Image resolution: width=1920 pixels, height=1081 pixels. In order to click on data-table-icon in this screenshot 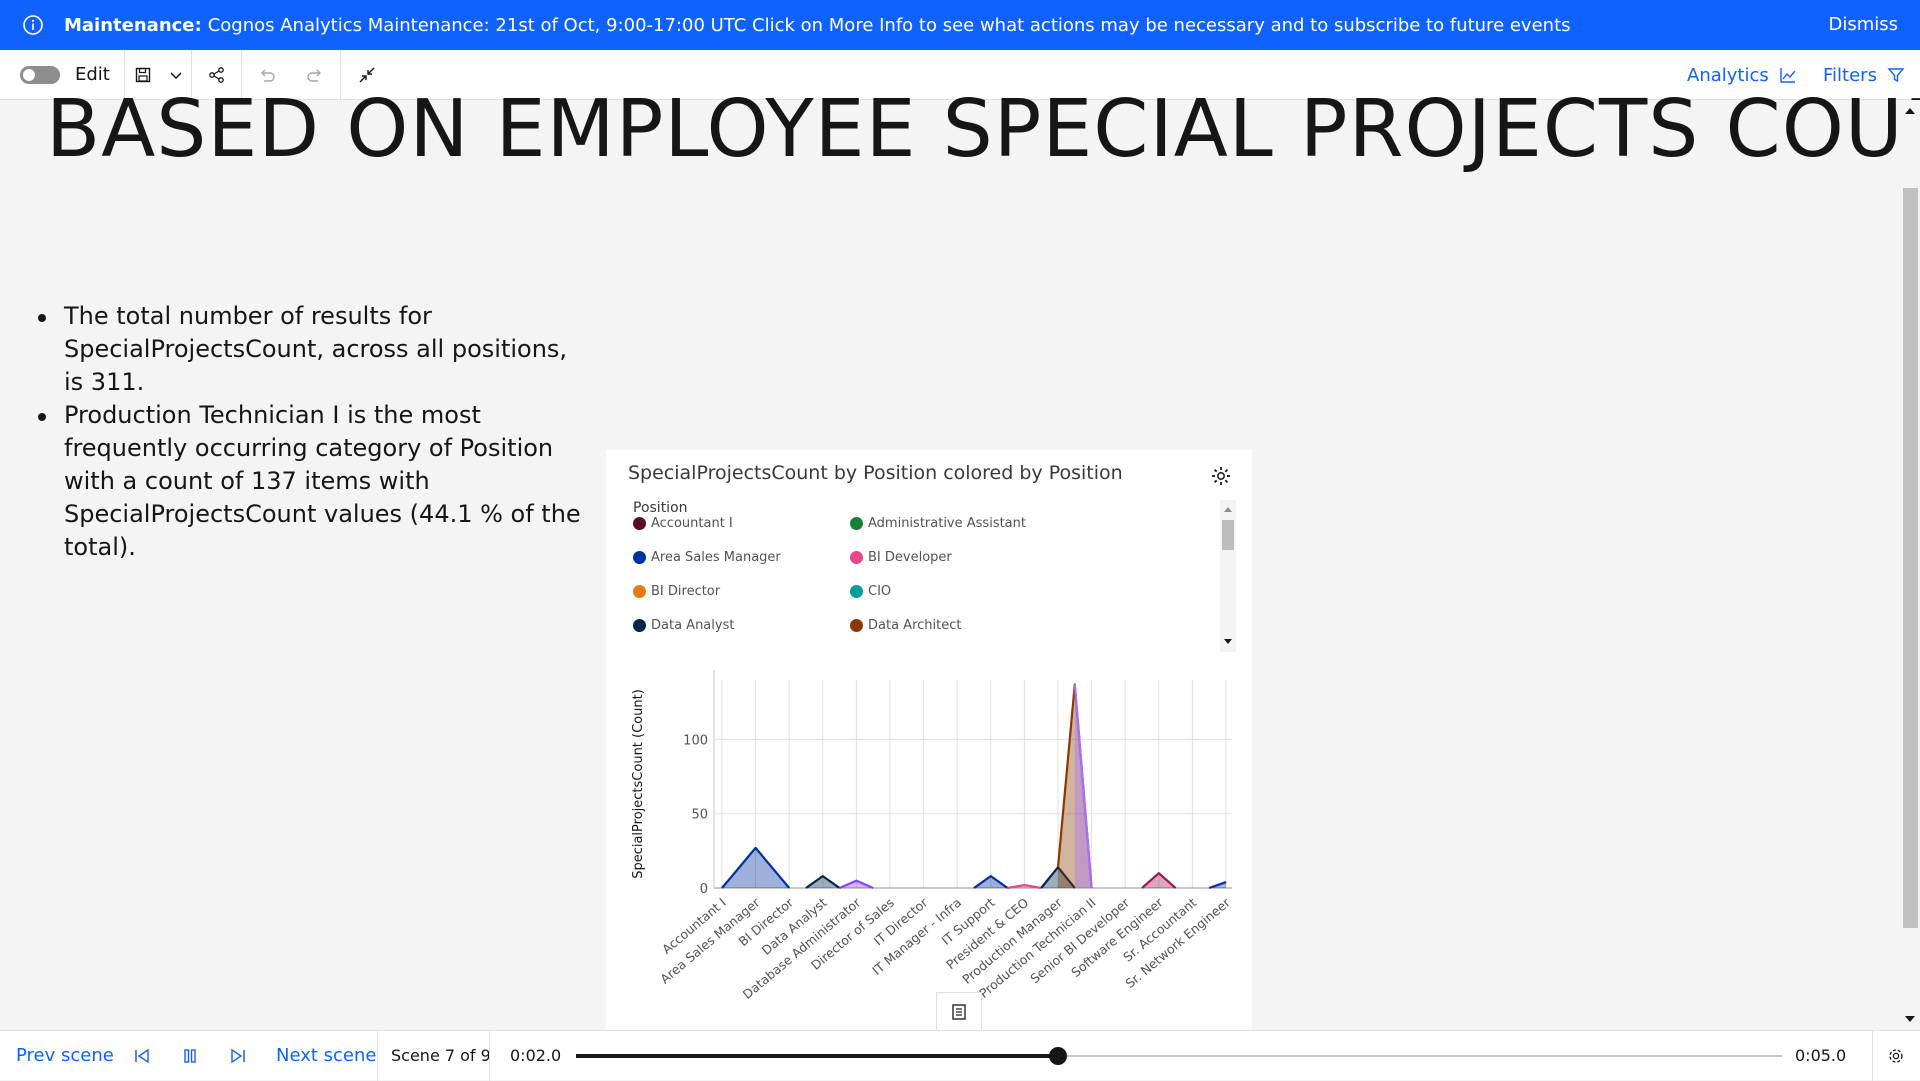, I will do `click(959, 1012)`.